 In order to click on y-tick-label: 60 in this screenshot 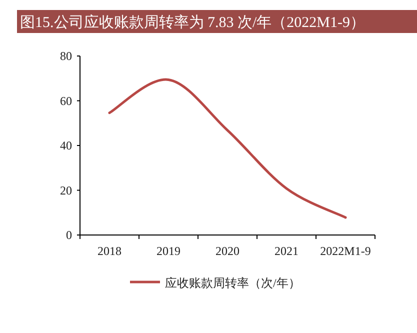, I will do `click(66, 101)`.